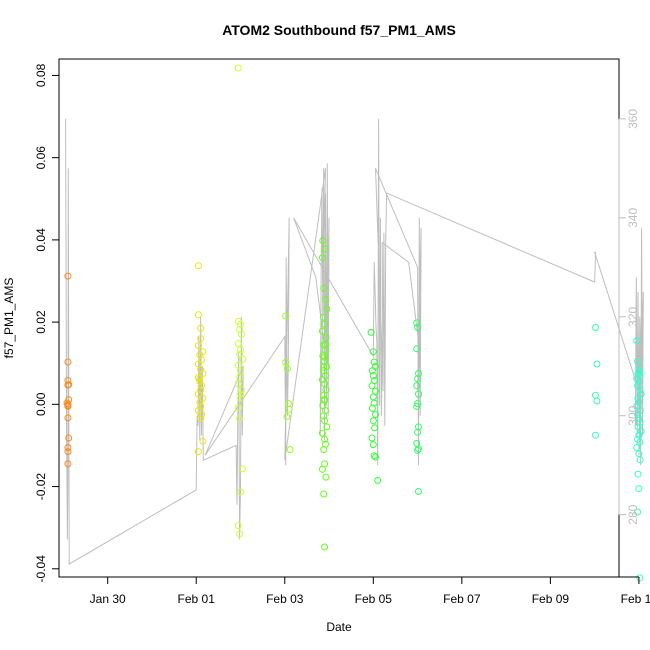  Describe the element at coordinates (41, 75) in the screenshot. I see `y-tick-label: 0.08` at that location.